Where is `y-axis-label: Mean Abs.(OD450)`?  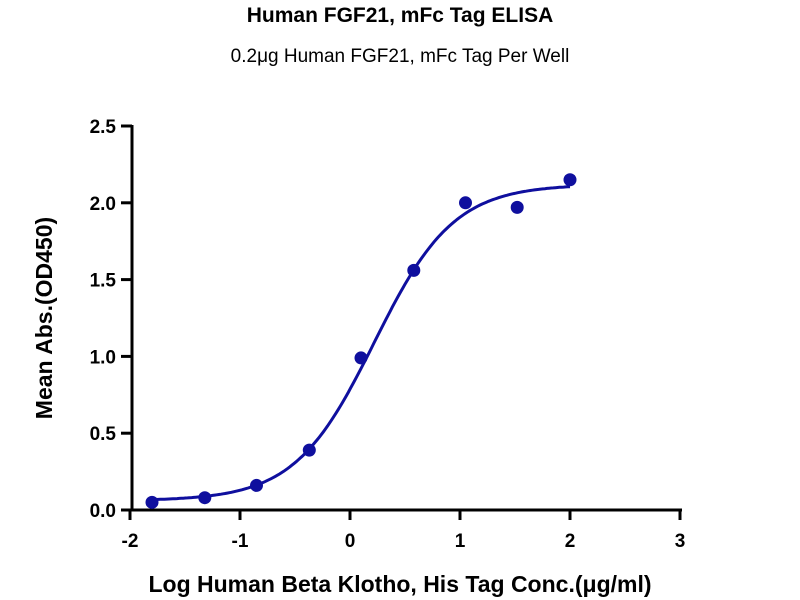 y-axis-label: Mean Abs.(OD450) is located at coordinates (44, 318).